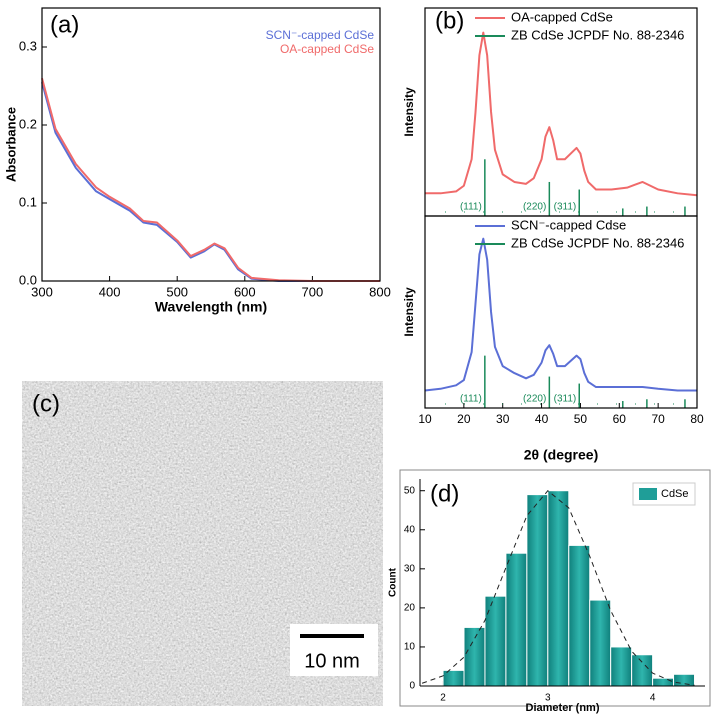 The width and height of the screenshot is (718, 720). What do you see at coordinates (653, 698) in the screenshot?
I see `x-tick-label: 4` at bounding box center [653, 698].